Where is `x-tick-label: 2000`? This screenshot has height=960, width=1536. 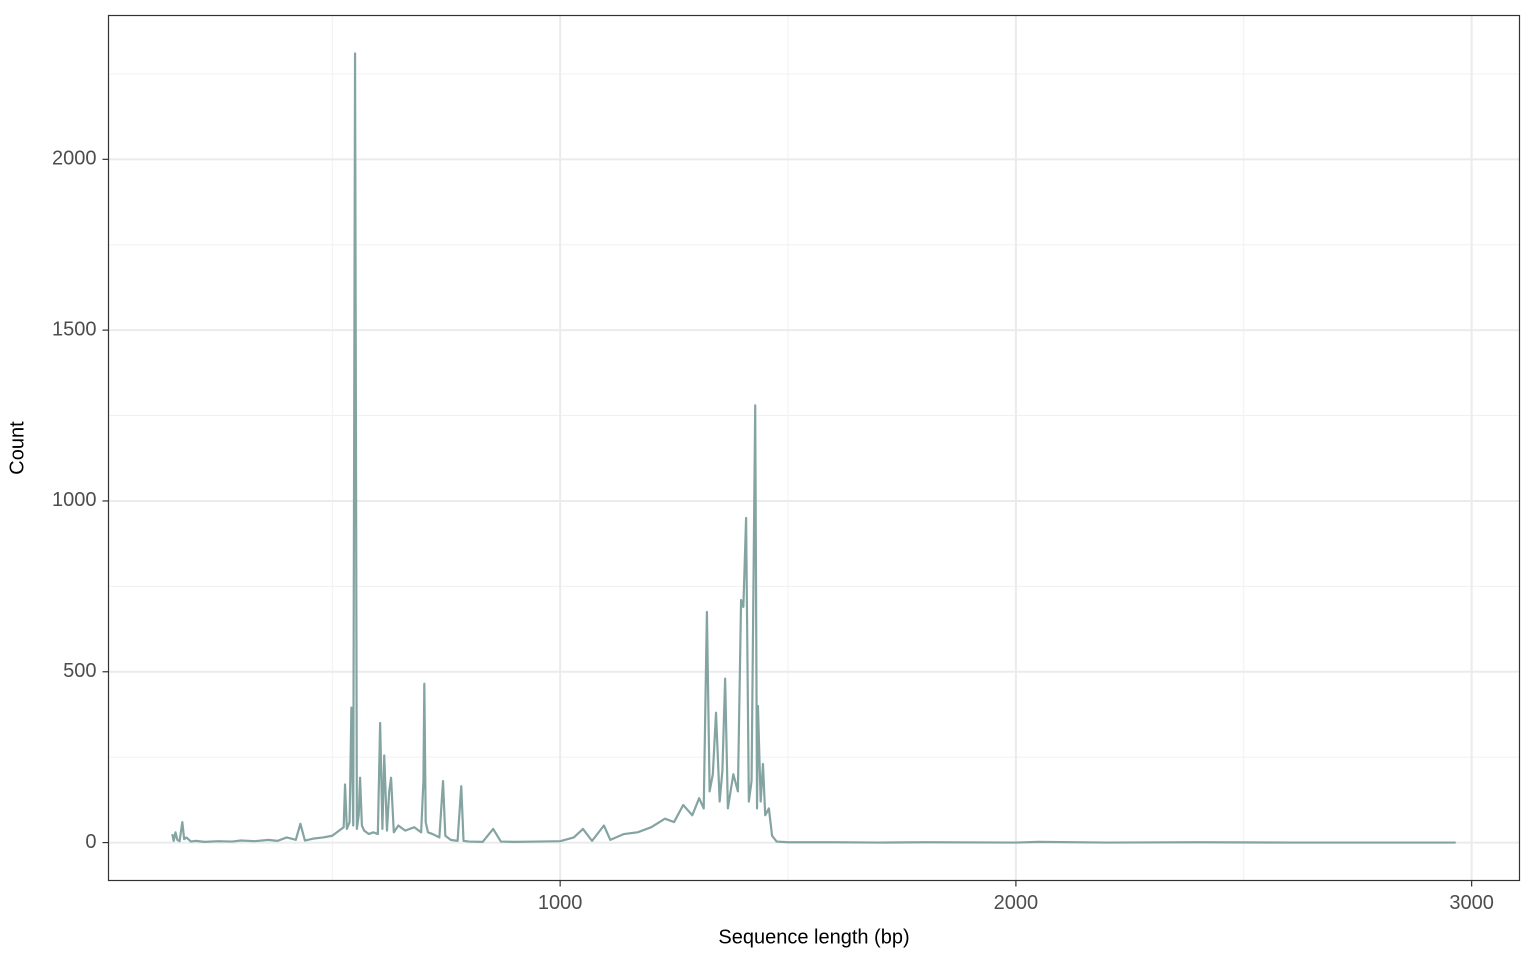
x-tick-label: 2000 is located at coordinates (1016, 903).